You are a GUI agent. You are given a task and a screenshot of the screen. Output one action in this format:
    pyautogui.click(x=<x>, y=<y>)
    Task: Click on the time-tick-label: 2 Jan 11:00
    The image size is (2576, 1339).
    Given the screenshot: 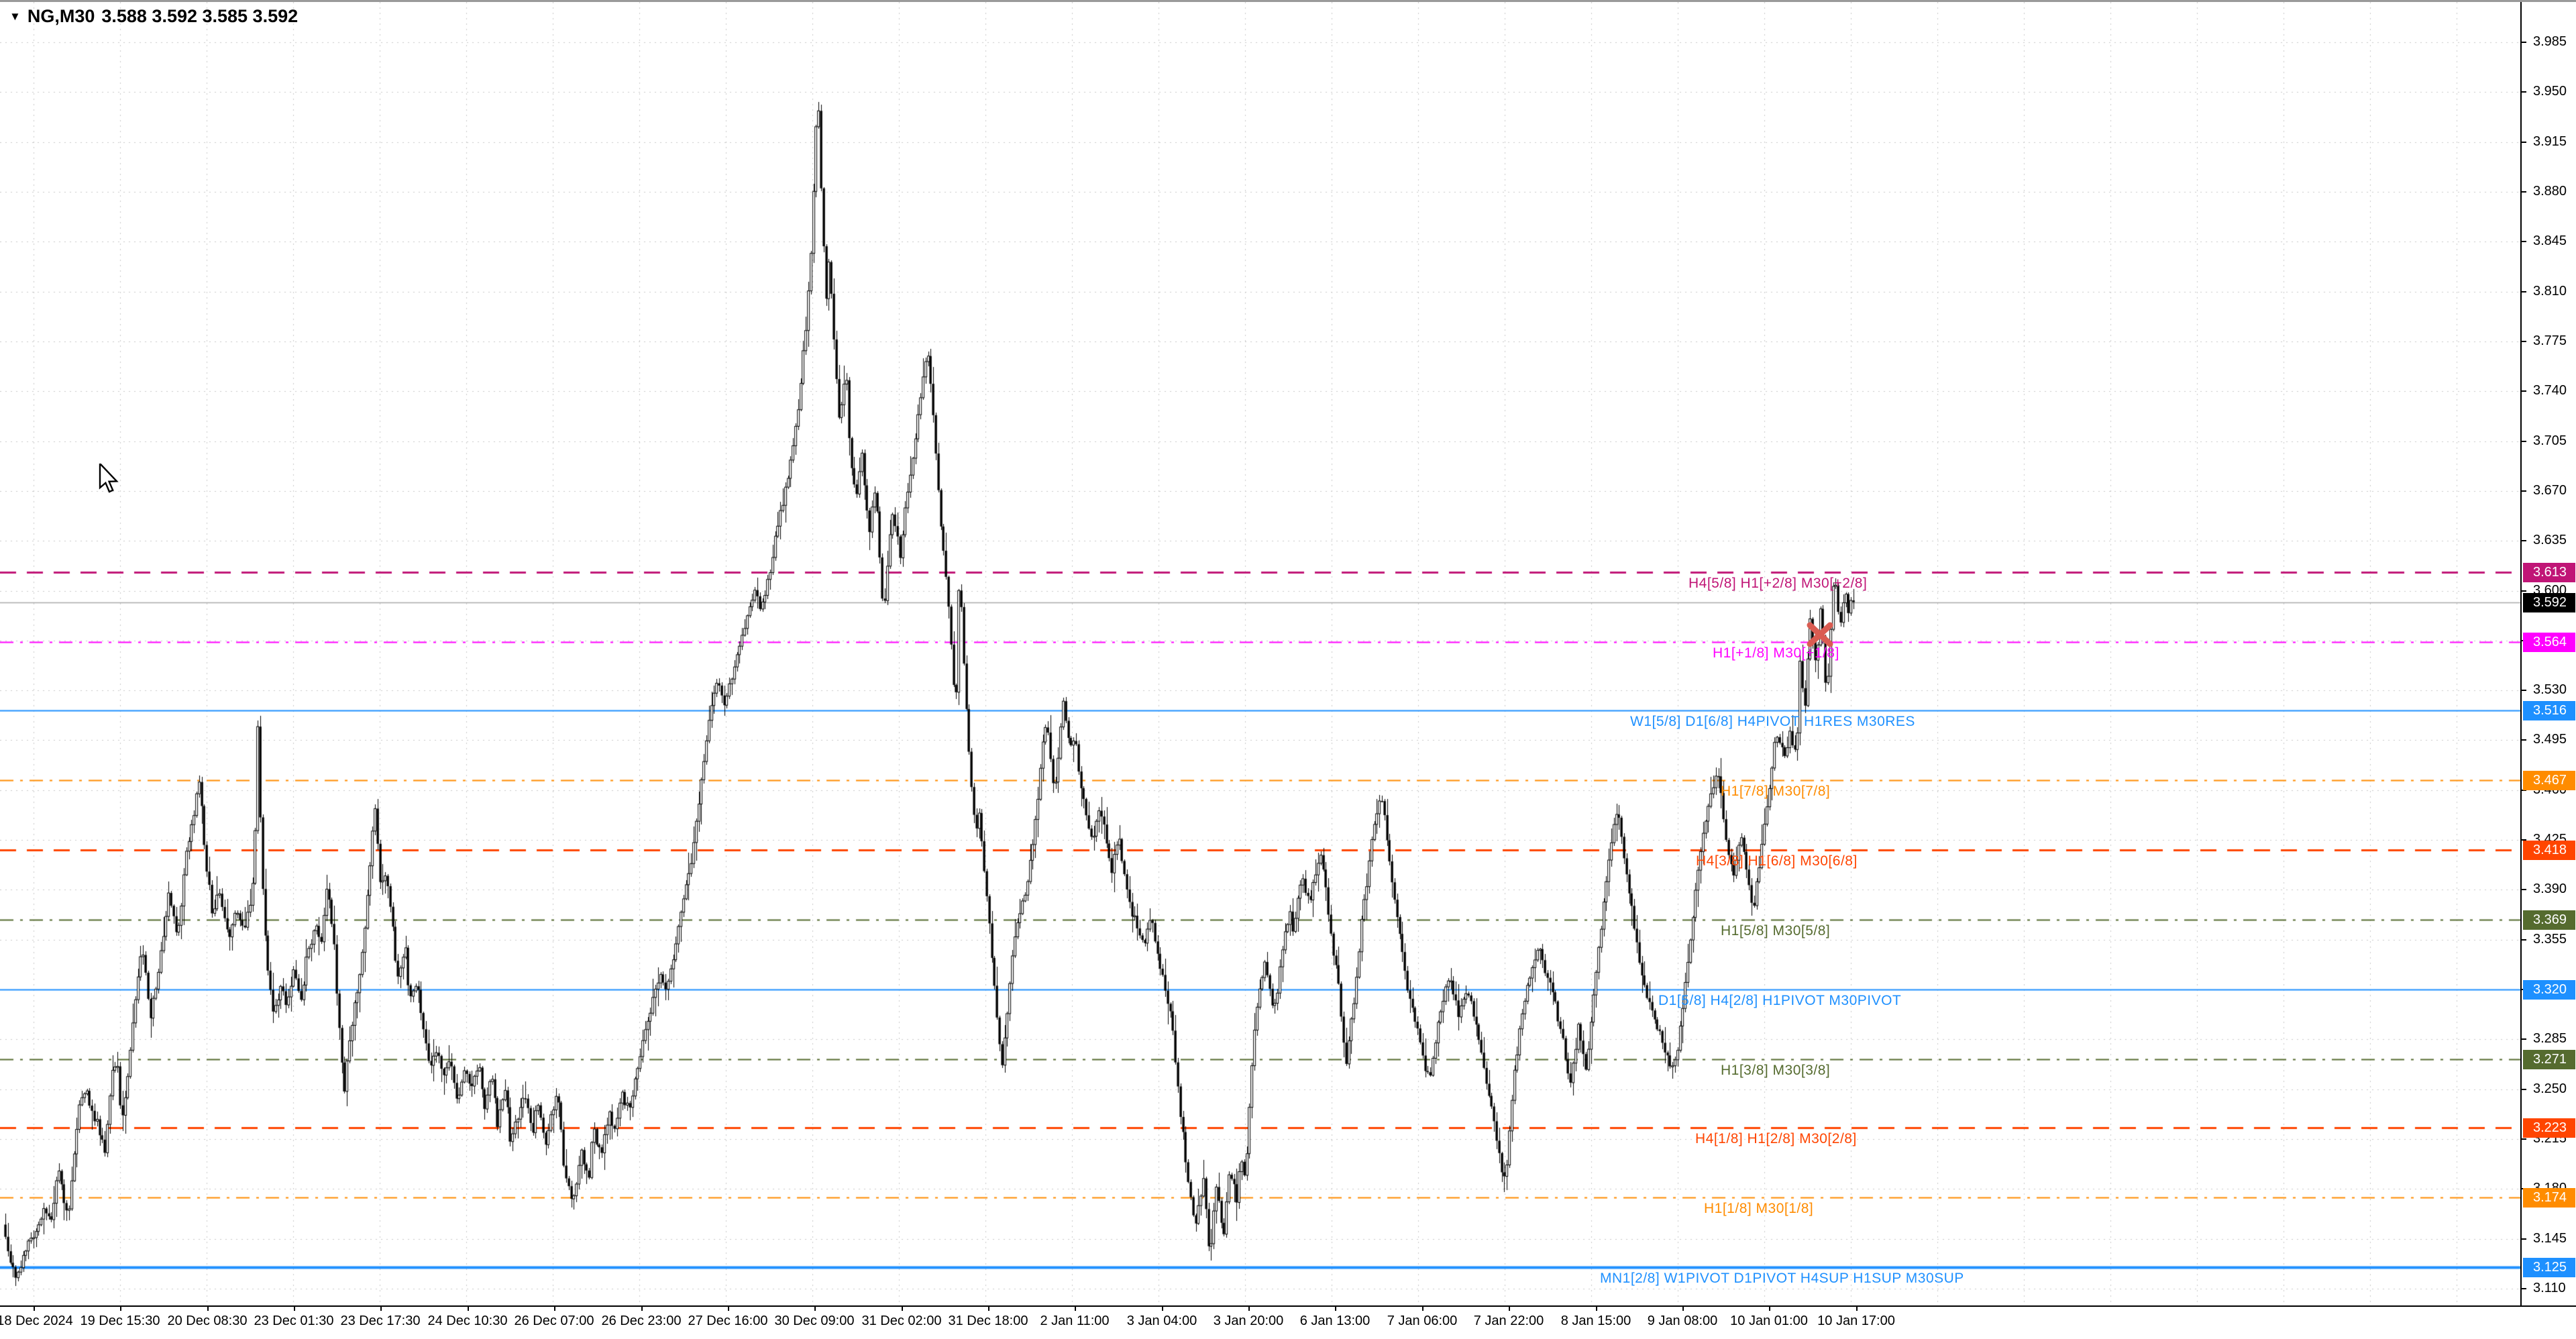 What is the action you would take?
    pyautogui.click(x=1075, y=1321)
    